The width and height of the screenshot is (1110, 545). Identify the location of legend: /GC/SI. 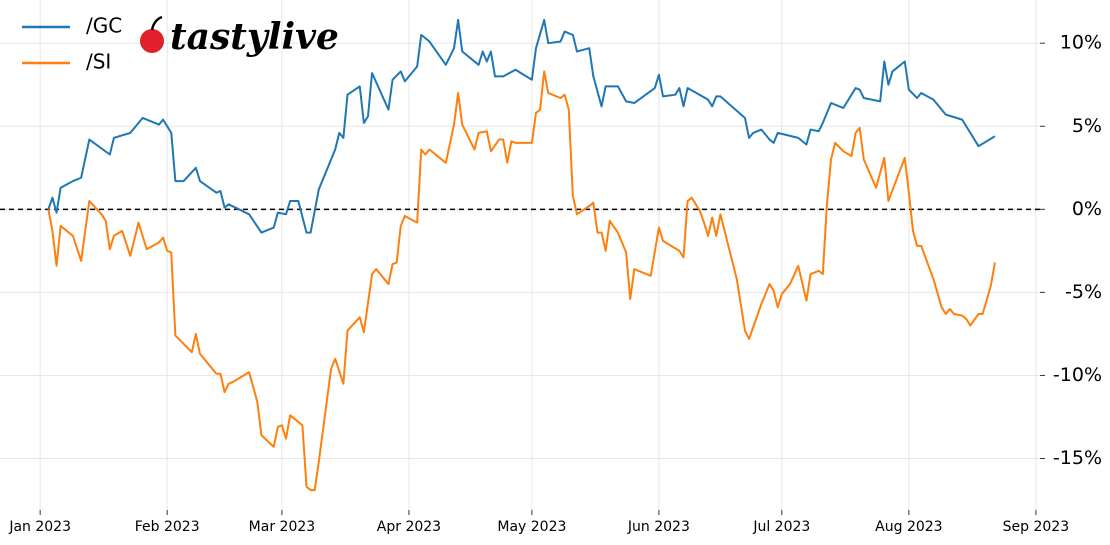
(72, 44).